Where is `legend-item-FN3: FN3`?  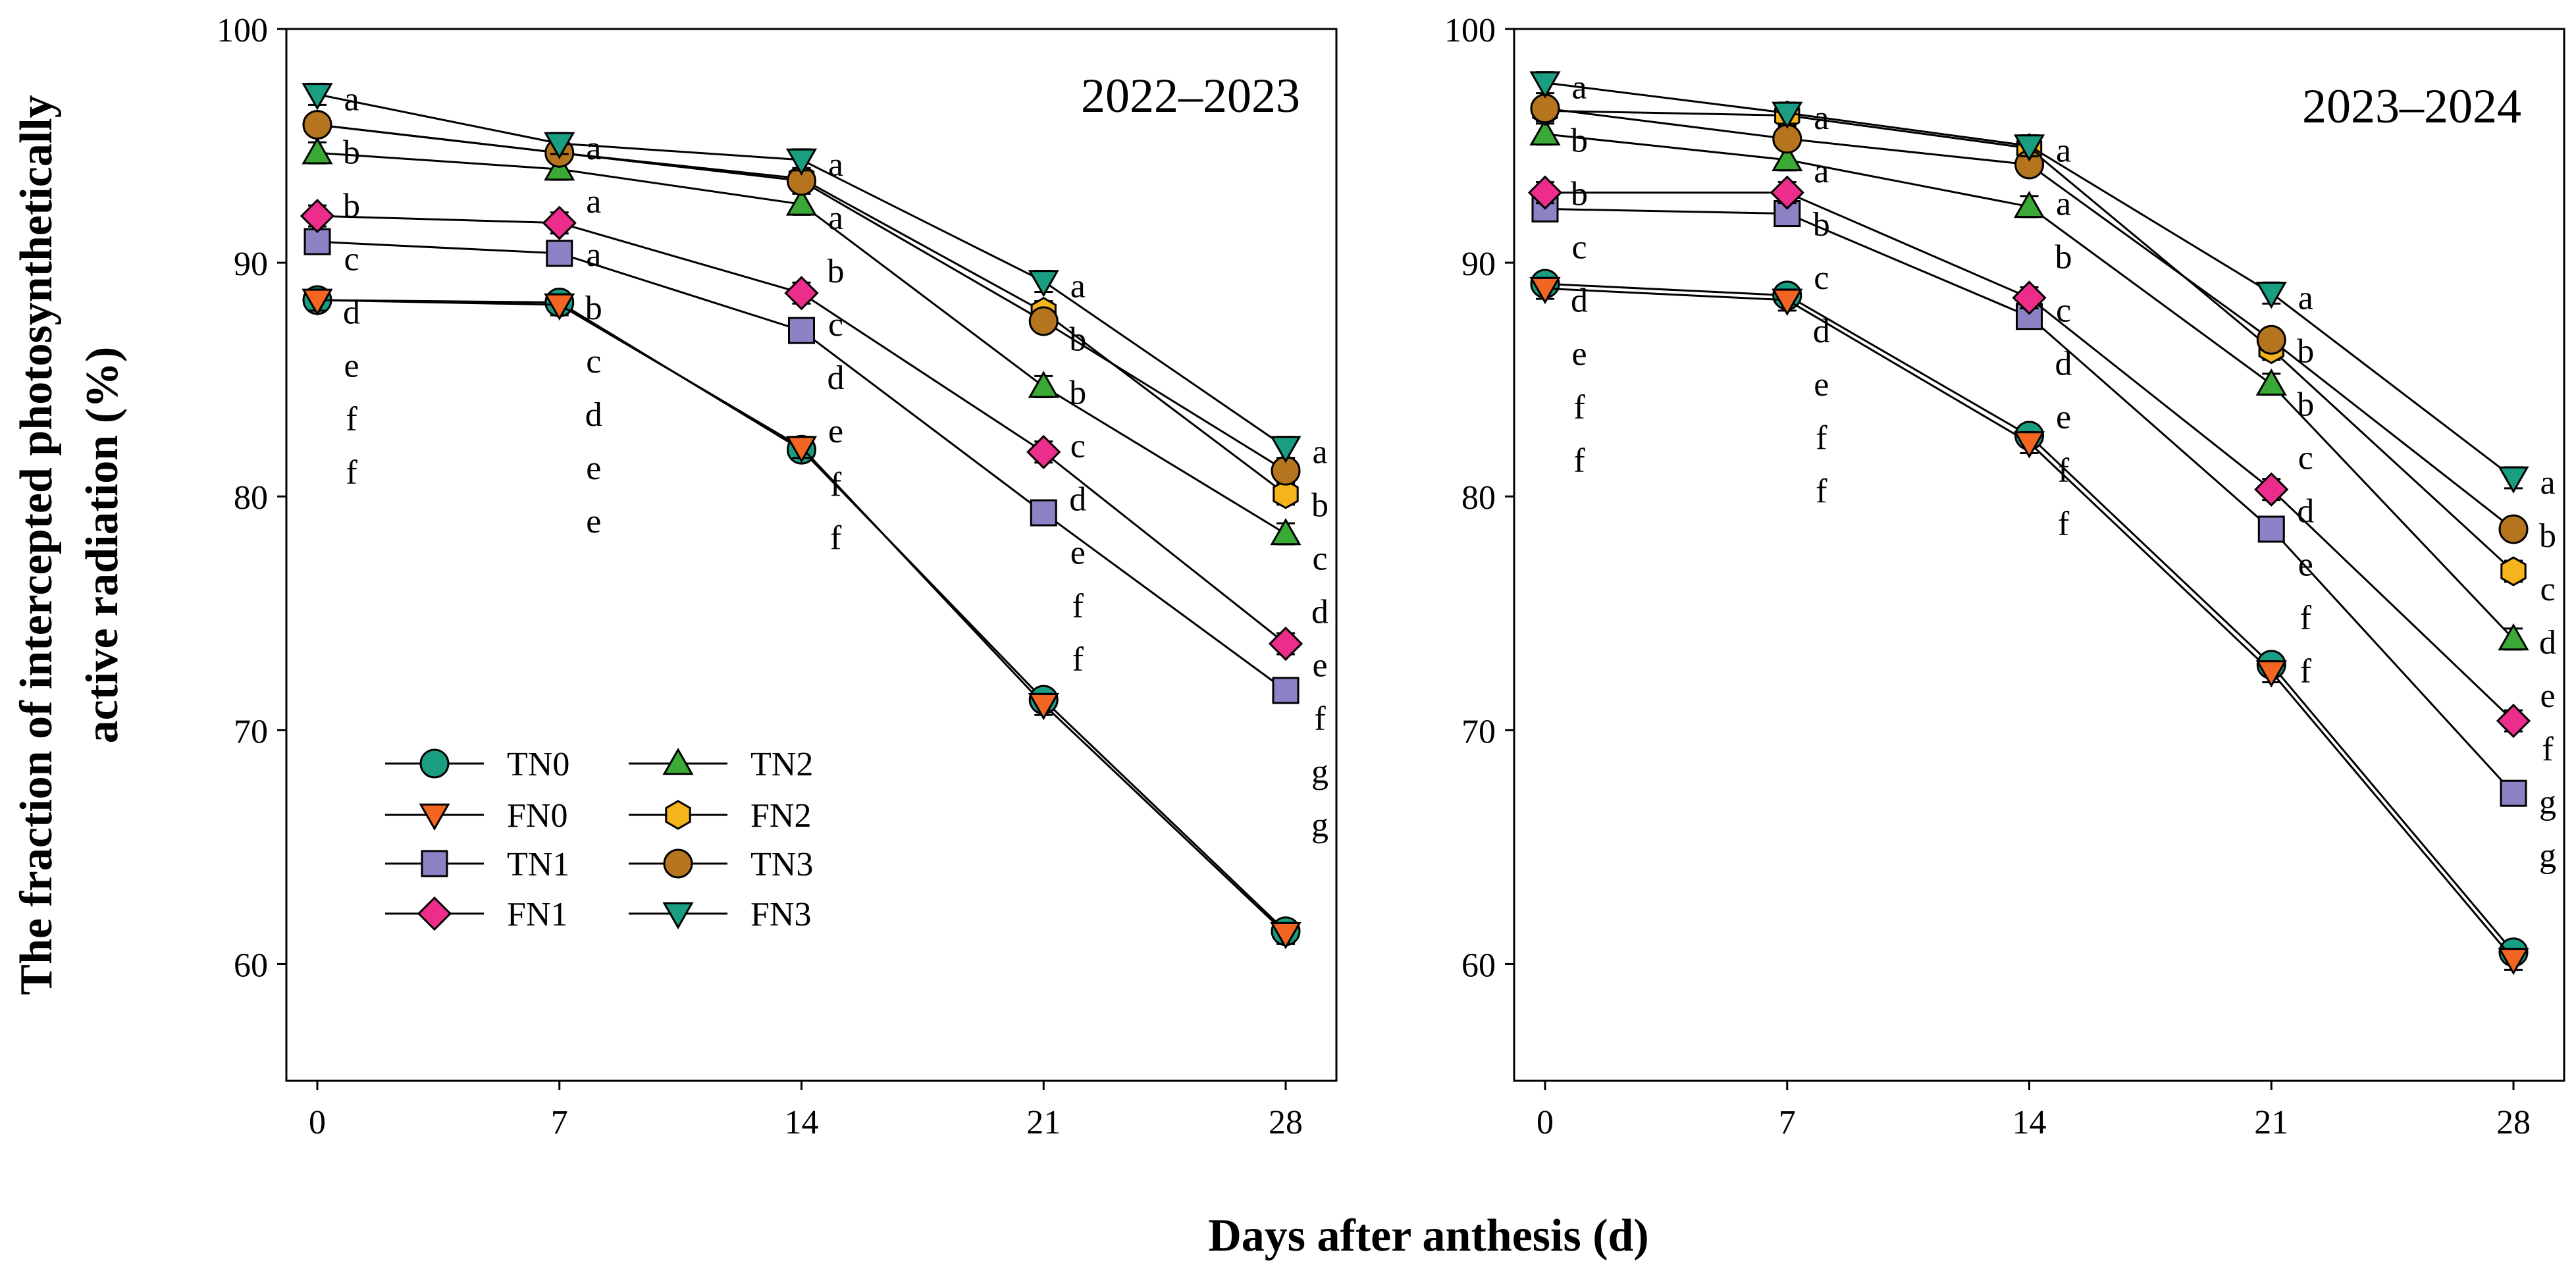
legend-item-FN3: FN3 is located at coordinates (720, 915).